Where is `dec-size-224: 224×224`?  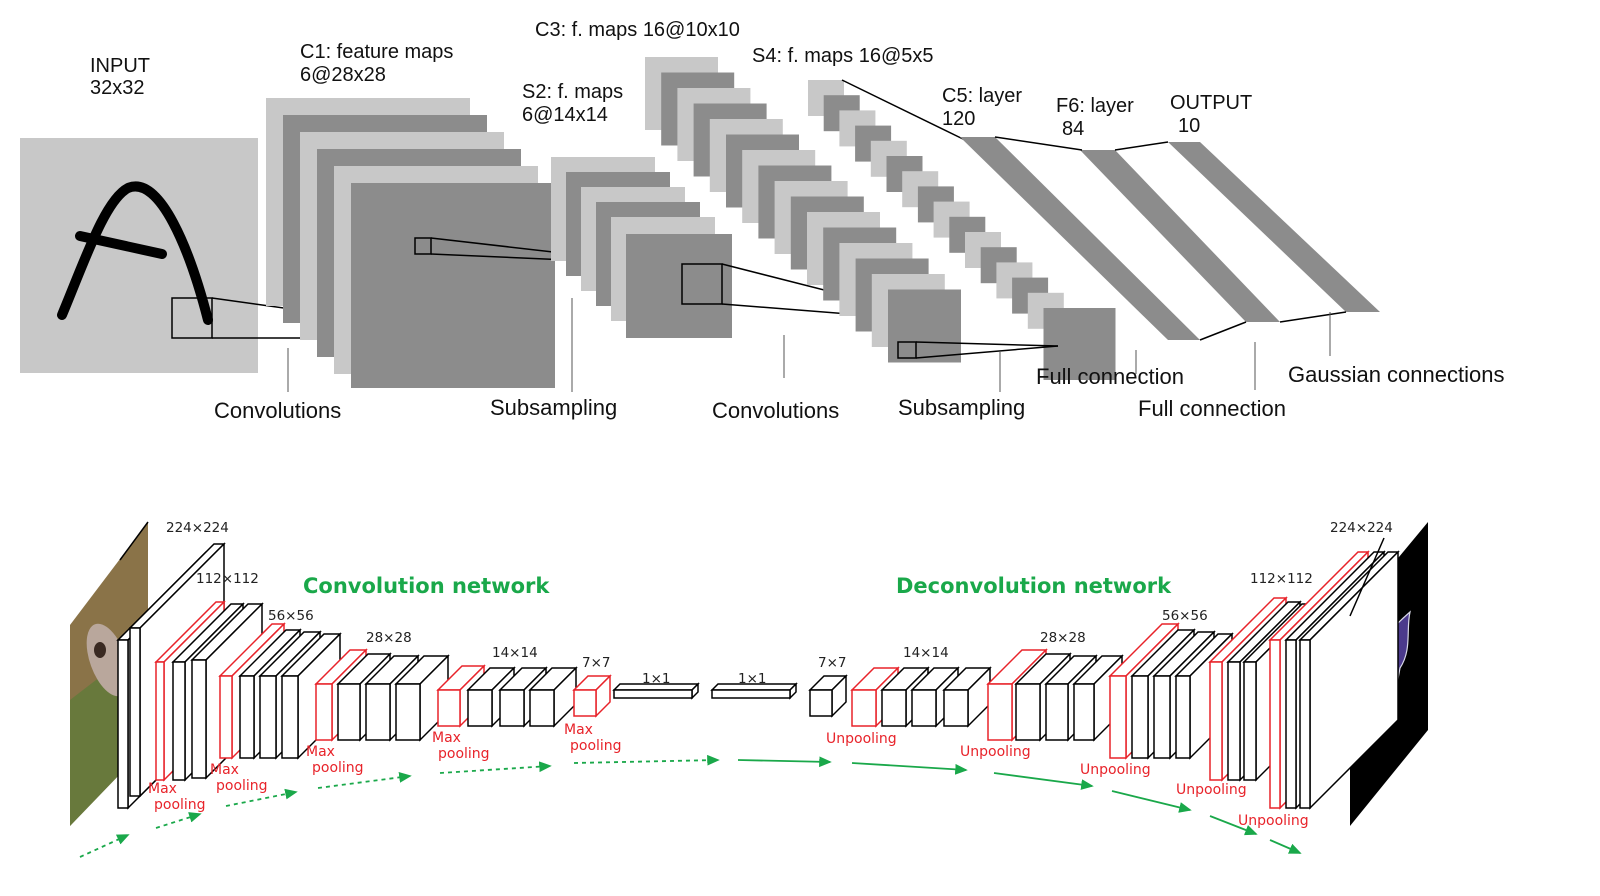
dec-size-224: 224×224 is located at coordinates (1361, 528).